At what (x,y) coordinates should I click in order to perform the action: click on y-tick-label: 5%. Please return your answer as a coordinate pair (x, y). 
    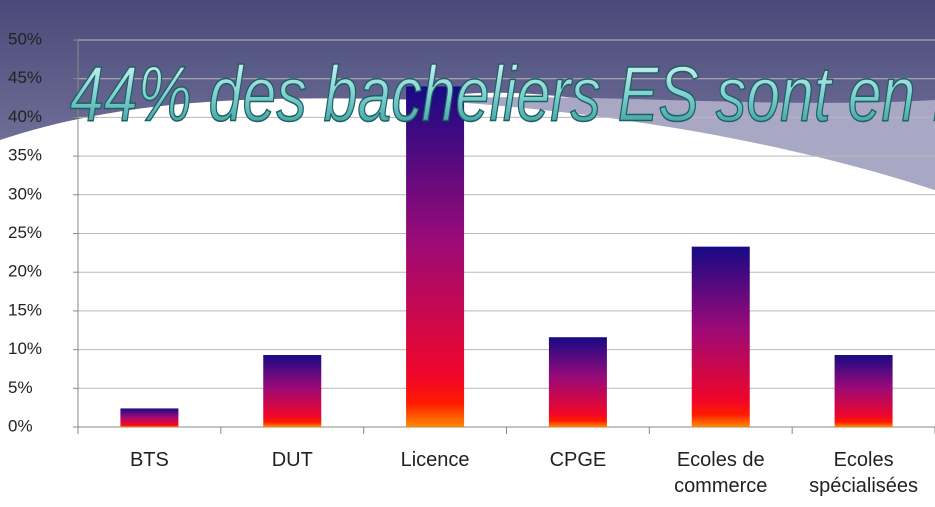
    Looking at the image, I should click on (20, 387).